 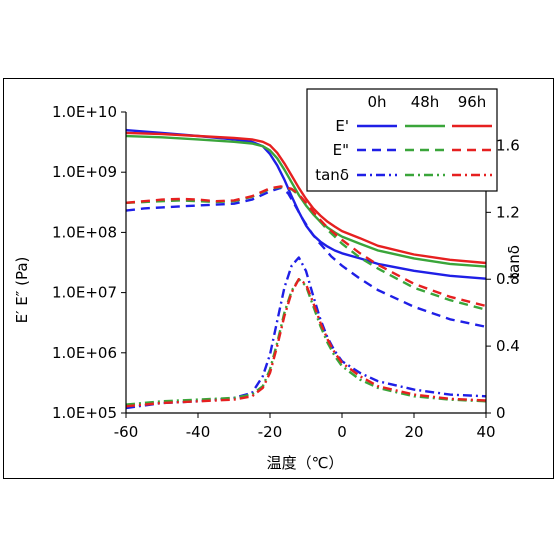 I want to click on y-axis-right-label: tanδ, so click(x=514, y=262).